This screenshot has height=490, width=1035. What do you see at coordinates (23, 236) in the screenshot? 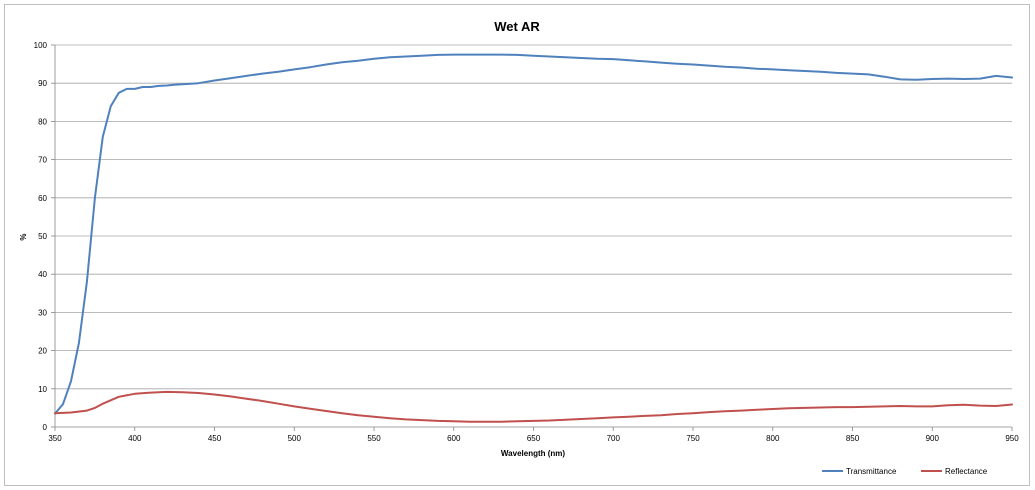
I see `y-axis-title: %` at bounding box center [23, 236].